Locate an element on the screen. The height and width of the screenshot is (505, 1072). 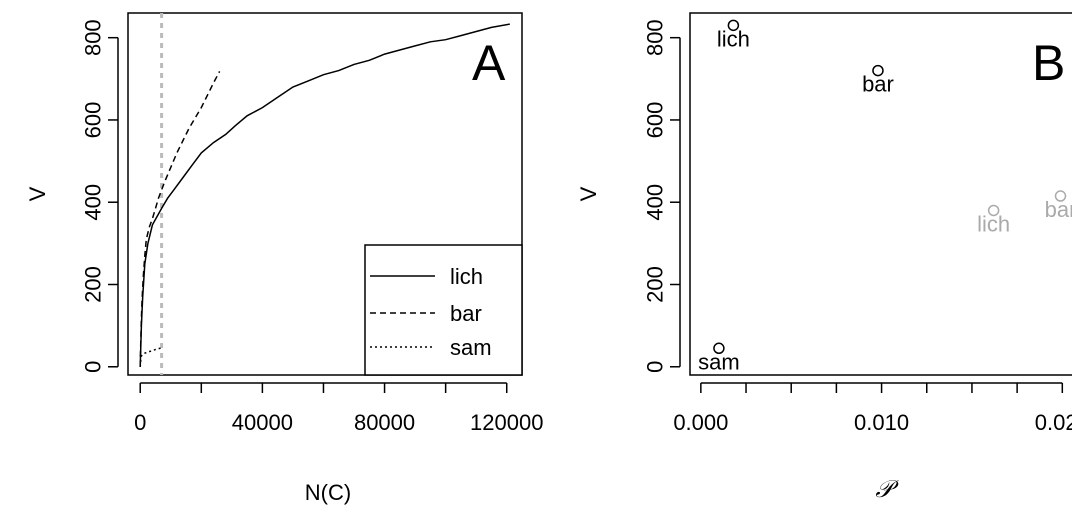
legend-box is located at coordinates (443, 310).